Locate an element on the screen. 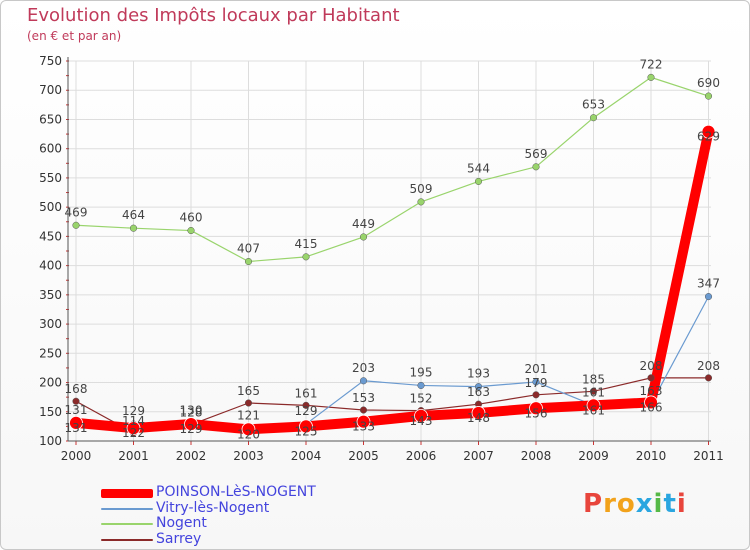 The image size is (750, 550). legend-label: Nogent is located at coordinates (181, 523).